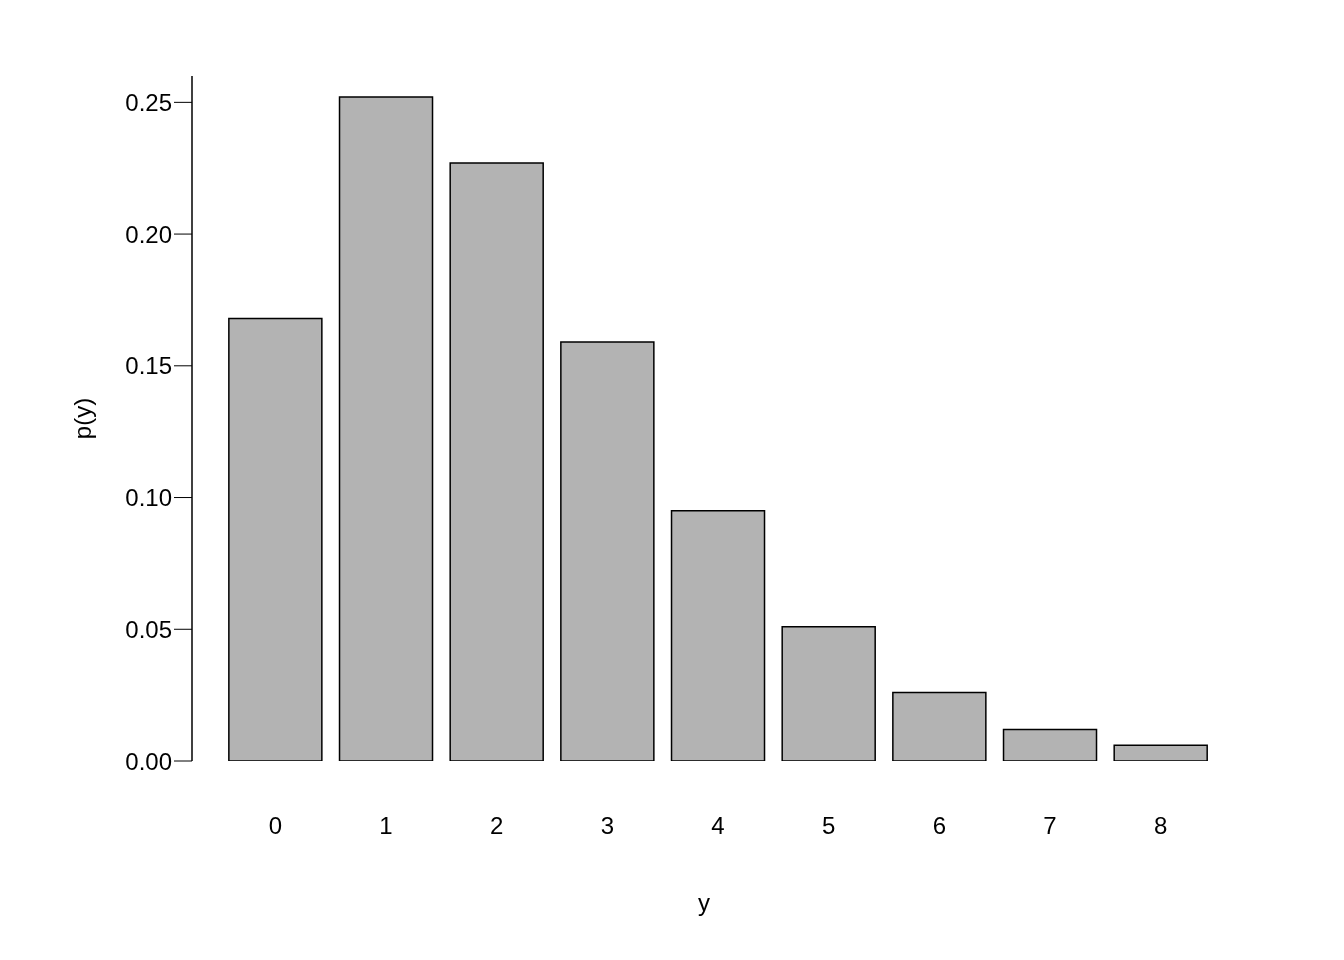 The height and width of the screenshot is (960, 1344). What do you see at coordinates (275, 826) in the screenshot?
I see `x-tick-label: 0` at bounding box center [275, 826].